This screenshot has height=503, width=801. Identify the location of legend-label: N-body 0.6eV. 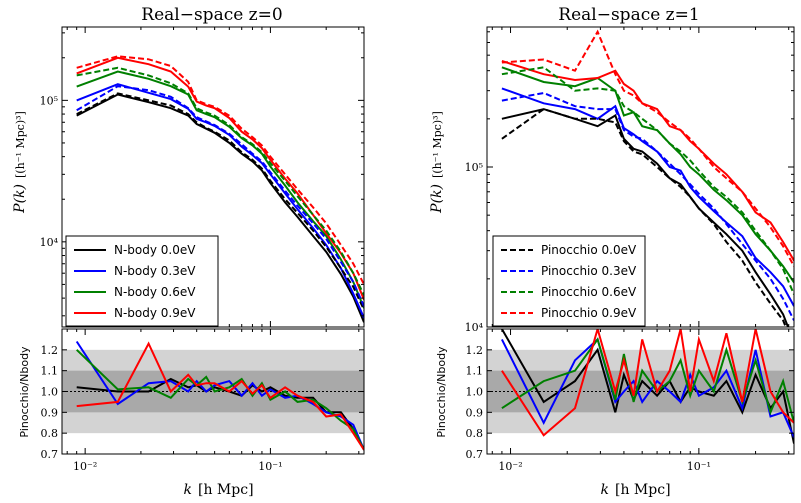
(155, 292).